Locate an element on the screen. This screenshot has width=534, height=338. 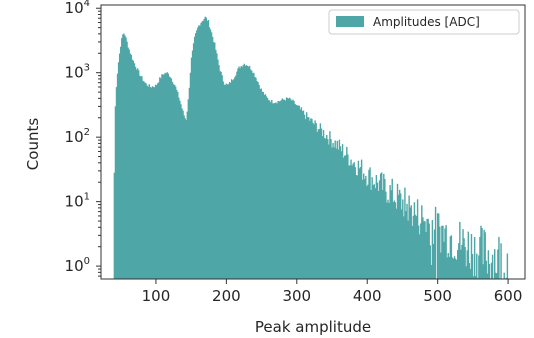
legend-label: Amplitudes [ADC] is located at coordinates (426, 22).